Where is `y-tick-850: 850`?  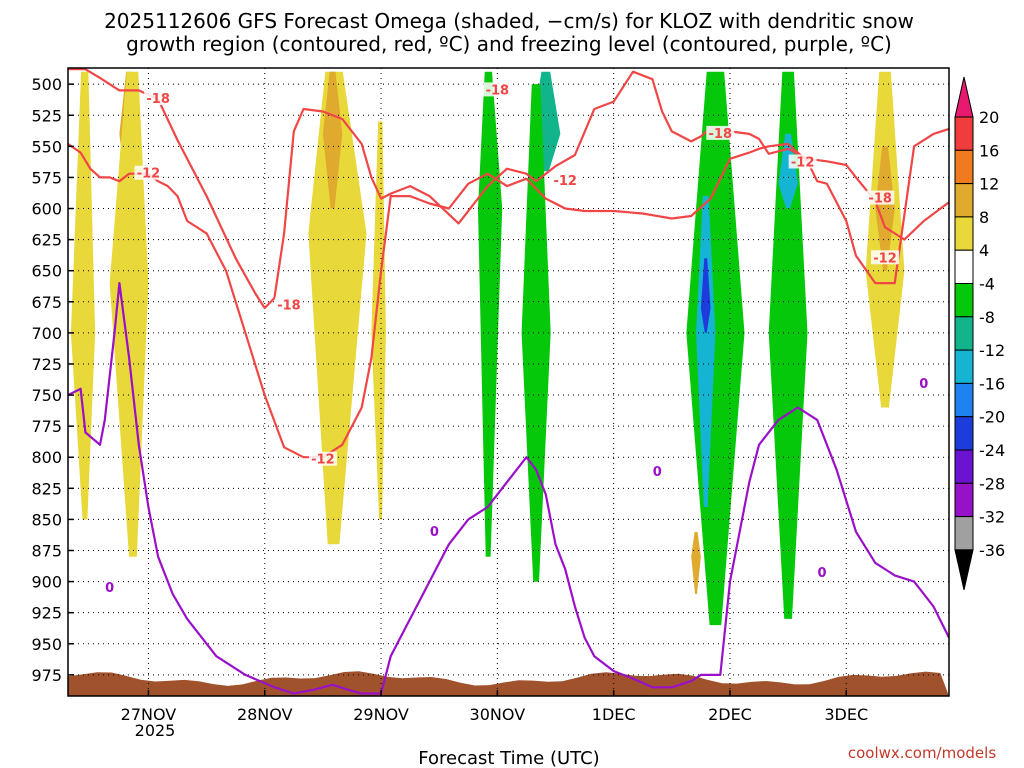
y-tick-850: 850 is located at coordinates (46, 519).